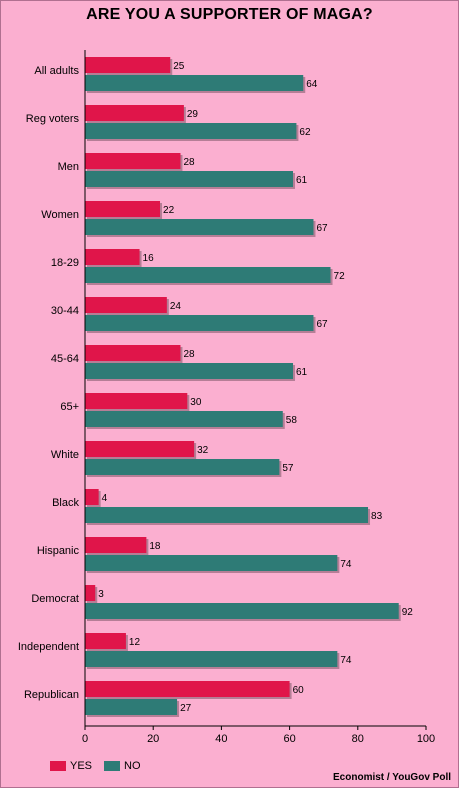 The height and width of the screenshot is (788, 459). Describe the element at coordinates (81, 766) in the screenshot. I see `legend-label-yes: YES` at that location.